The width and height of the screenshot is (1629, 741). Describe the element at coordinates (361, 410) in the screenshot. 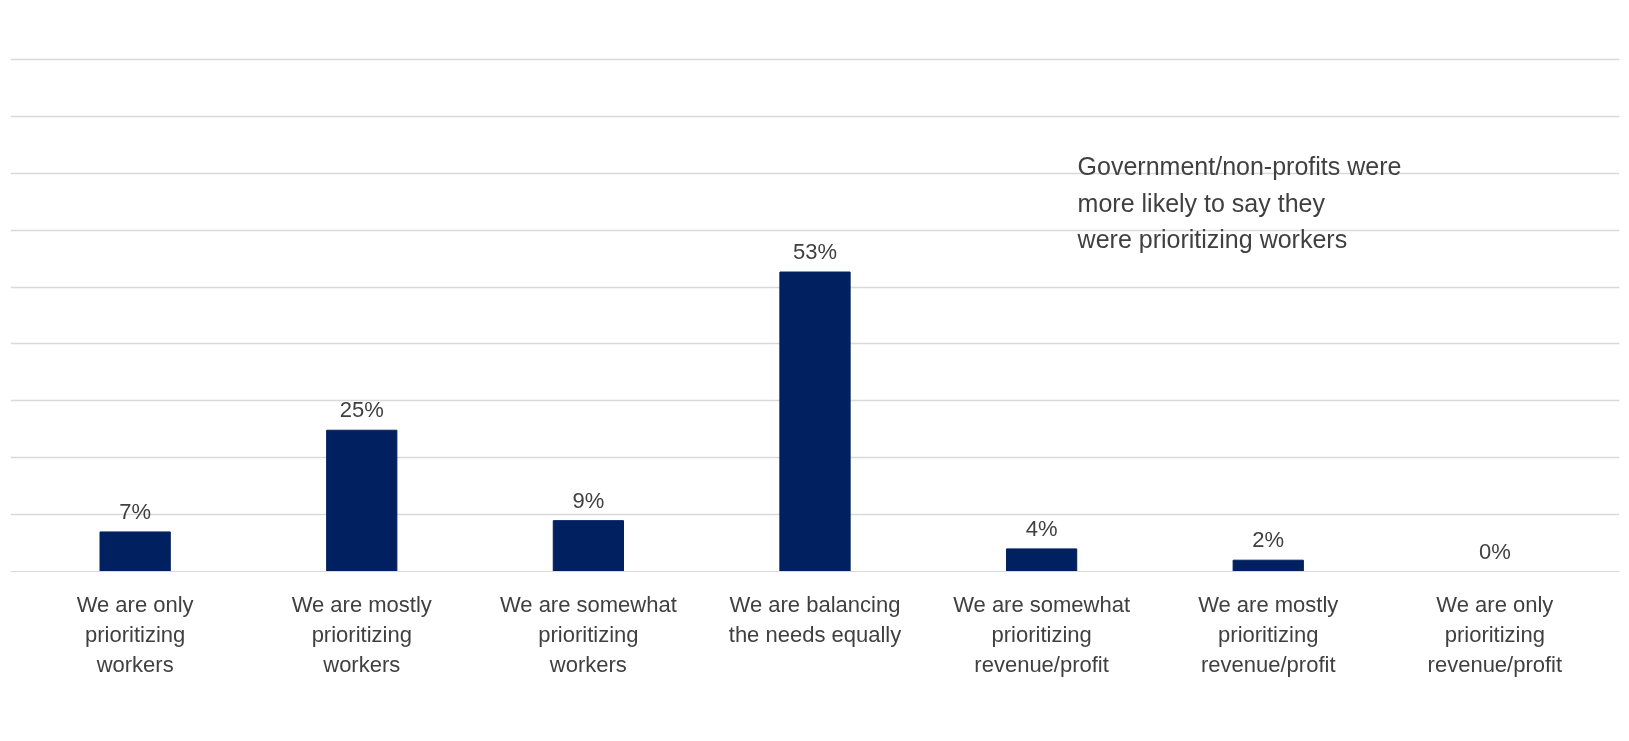

I see `data-label: 25%` at that location.